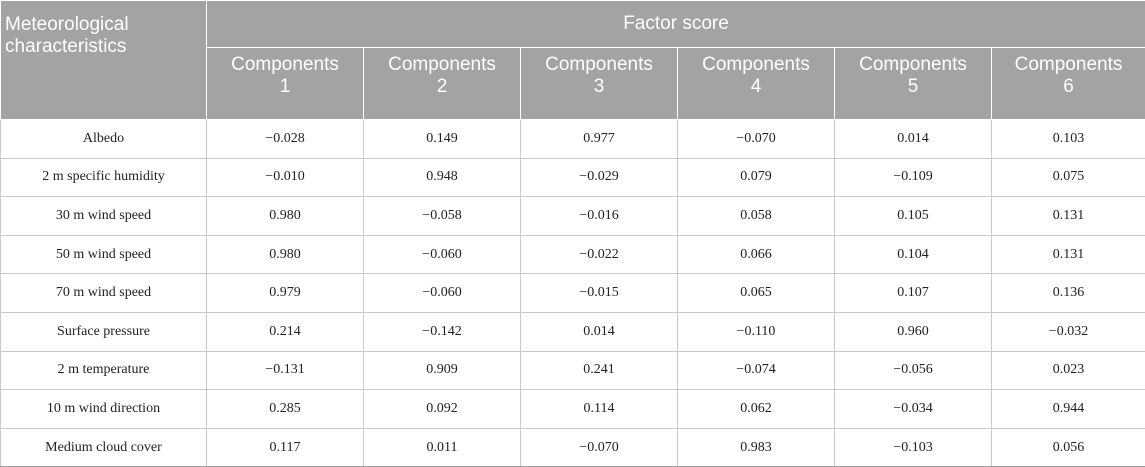  What do you see at coordinates (913, 331) in the screenshot?
I see `table-cell: 0.960` at bounding box center [913, 331].